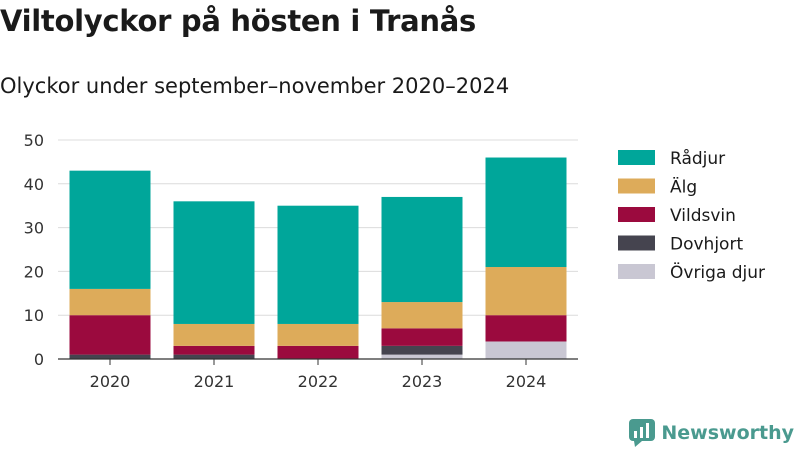 The image size is (800, 450). Describe the element at coordinates (642, 433) in the screenshot. I see `newsworthy-logo-icon` at that location.